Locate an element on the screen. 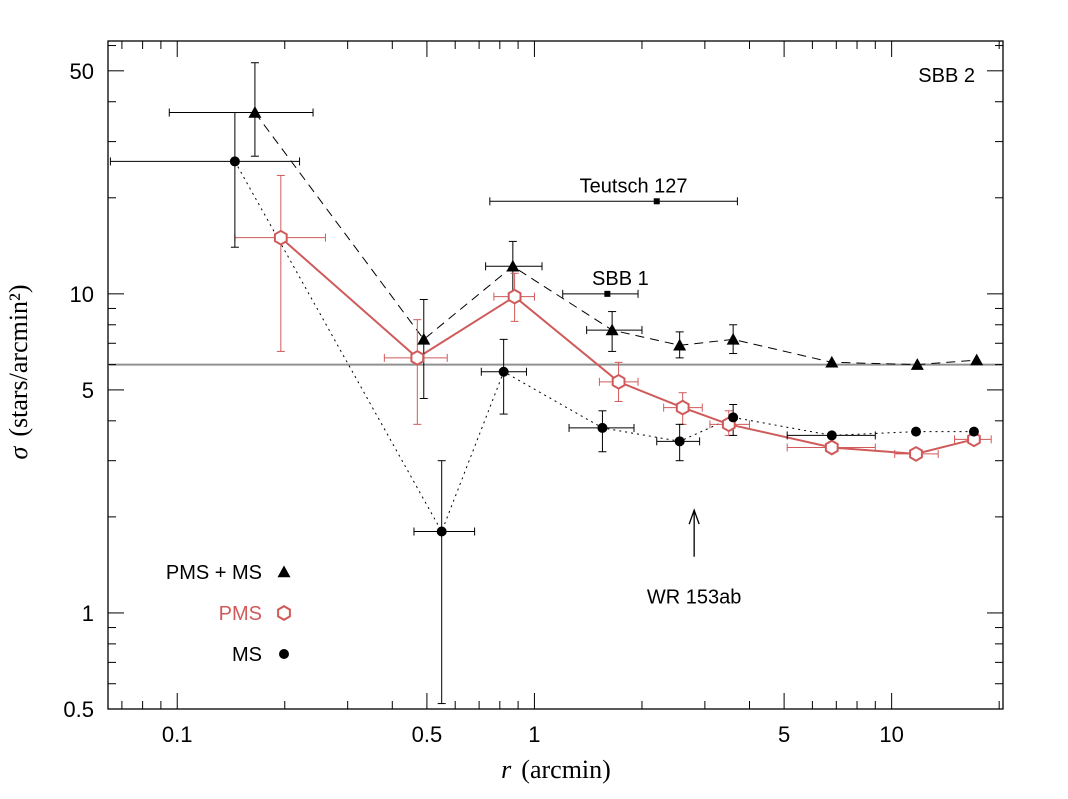  x-tick-label: 0.5 is located at coordinates (427, 734).